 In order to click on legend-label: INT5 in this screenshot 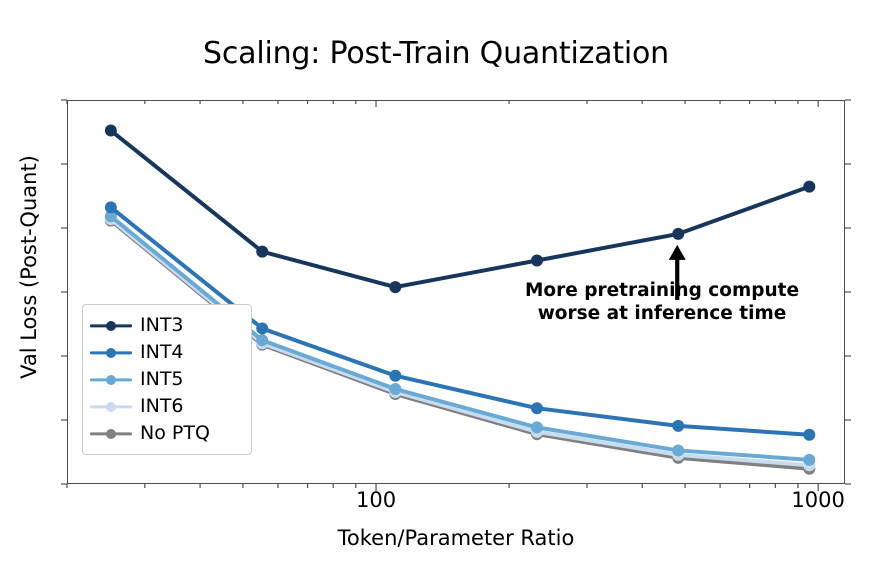, I will do `click(162, 379)`.